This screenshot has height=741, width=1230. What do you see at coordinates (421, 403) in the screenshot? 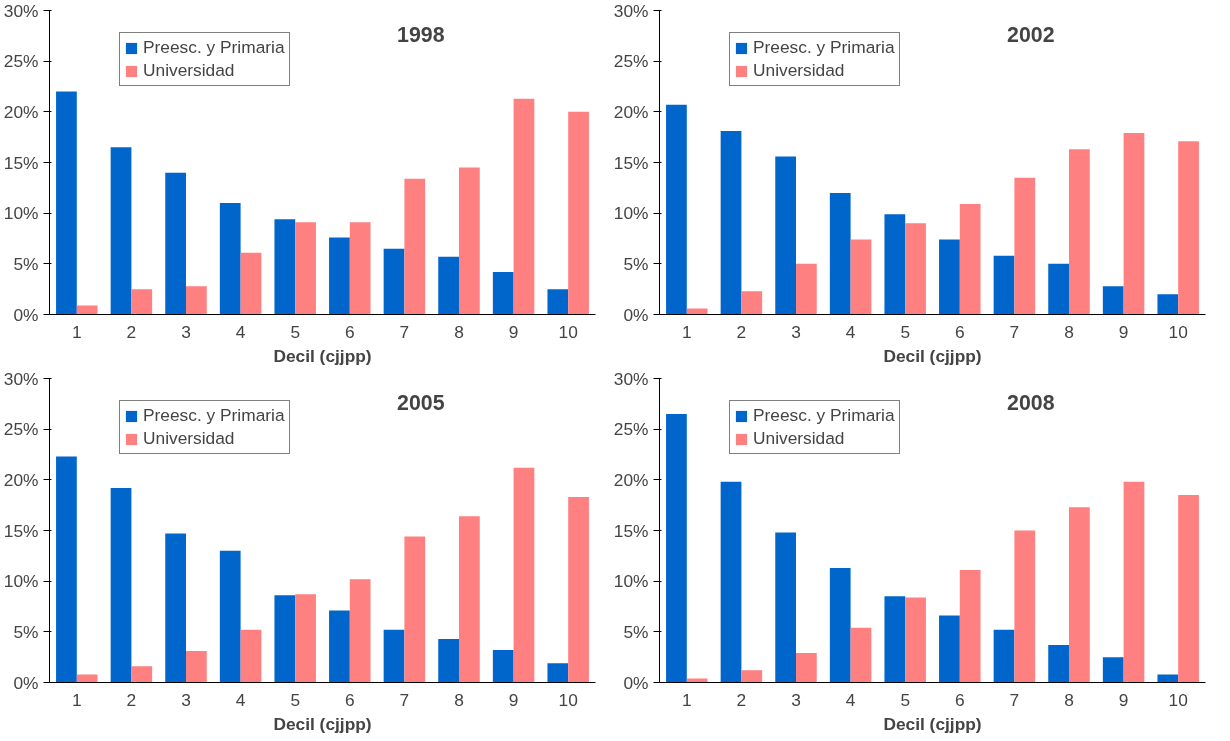
I see `text: 2005` at bounding box center [421, 403].